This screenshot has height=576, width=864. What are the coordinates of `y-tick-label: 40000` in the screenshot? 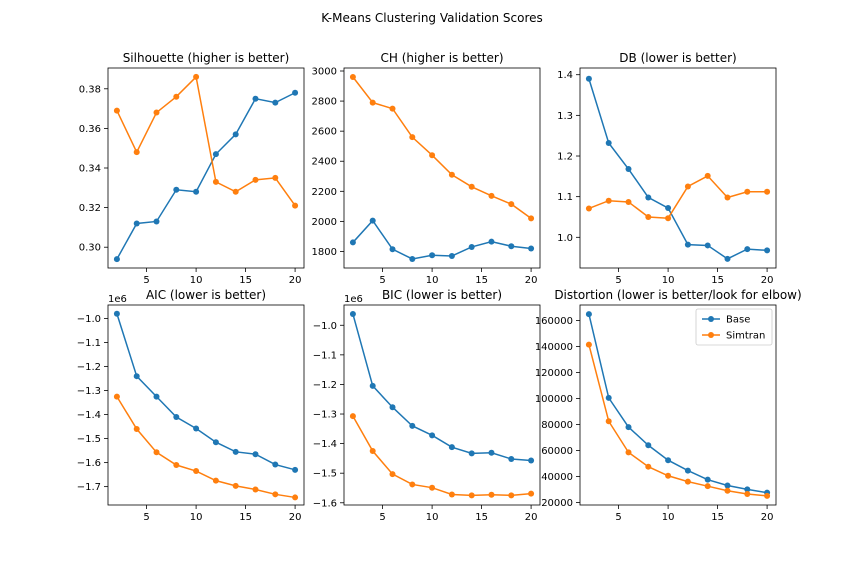 It's located at (557, 477).